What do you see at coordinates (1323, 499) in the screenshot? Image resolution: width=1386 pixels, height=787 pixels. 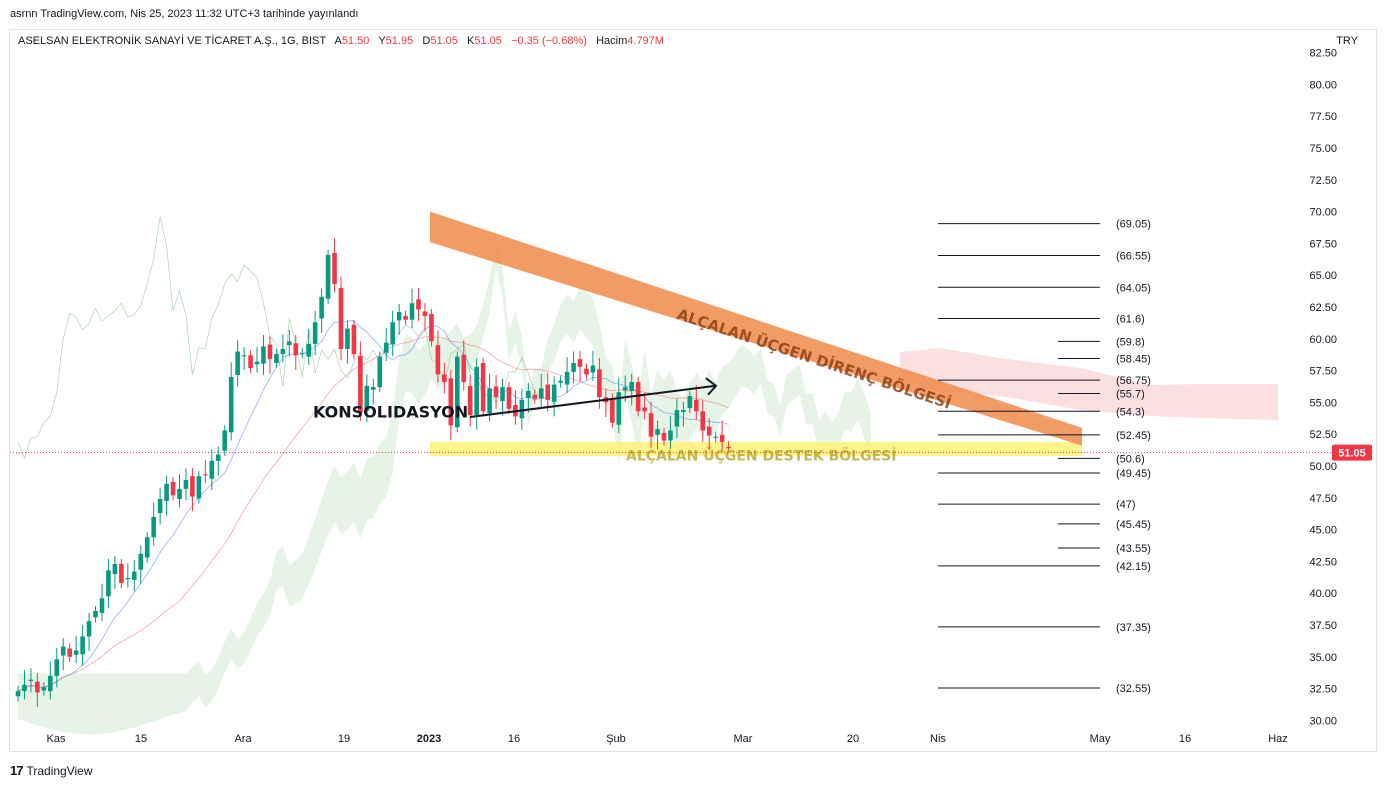 I see `y-tick-label: 47.50` at bounding box center [1323, 499].